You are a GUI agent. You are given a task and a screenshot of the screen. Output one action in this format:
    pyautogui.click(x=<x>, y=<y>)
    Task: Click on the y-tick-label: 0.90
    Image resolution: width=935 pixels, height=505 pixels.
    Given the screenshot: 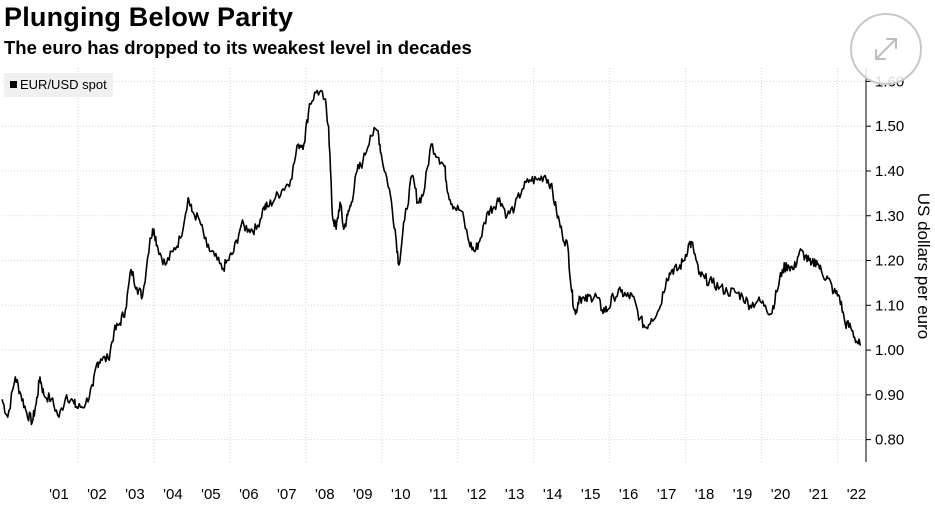 What is the action you would take?
    pyautogui.click(x=889, y=395)
    